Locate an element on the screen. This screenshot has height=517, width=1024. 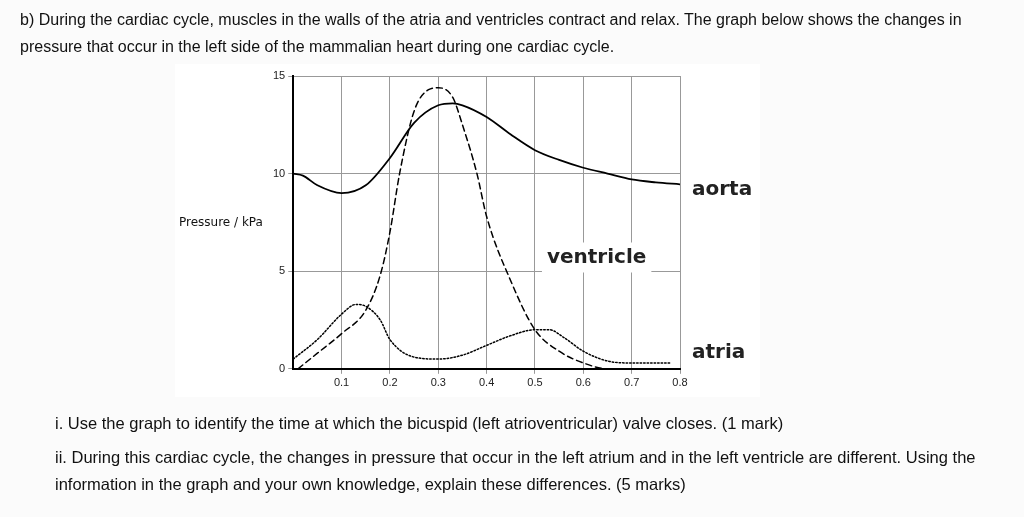
series-label: atria is located at coordinates (719, 351).